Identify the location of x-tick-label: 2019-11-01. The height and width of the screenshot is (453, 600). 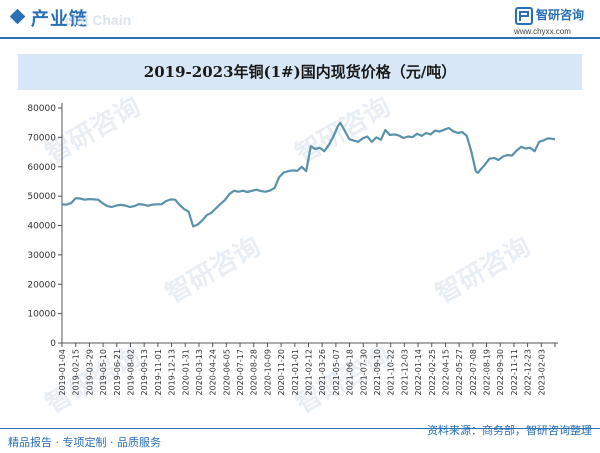
(158, 372).